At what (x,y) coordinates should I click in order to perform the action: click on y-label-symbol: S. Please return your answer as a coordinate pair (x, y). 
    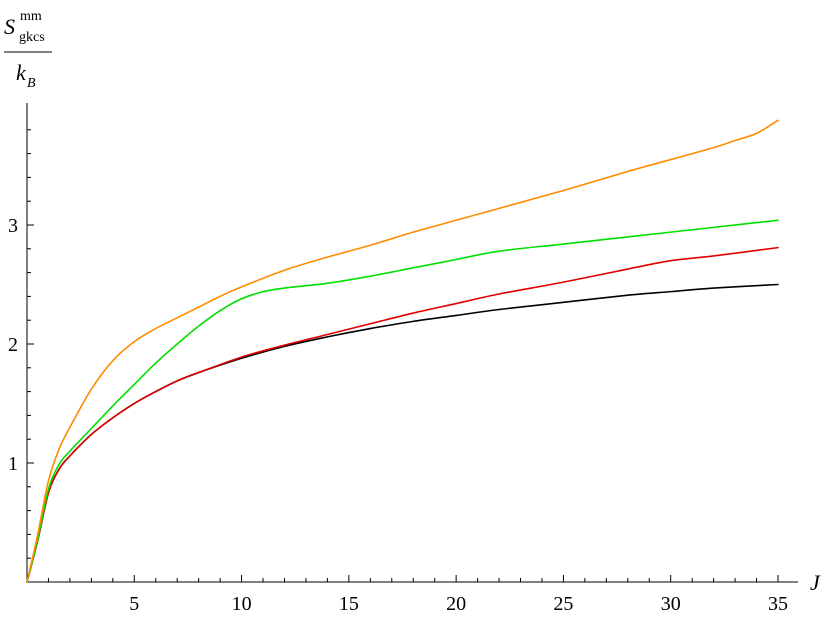
    Looking at the image, I should click on (9, 26).